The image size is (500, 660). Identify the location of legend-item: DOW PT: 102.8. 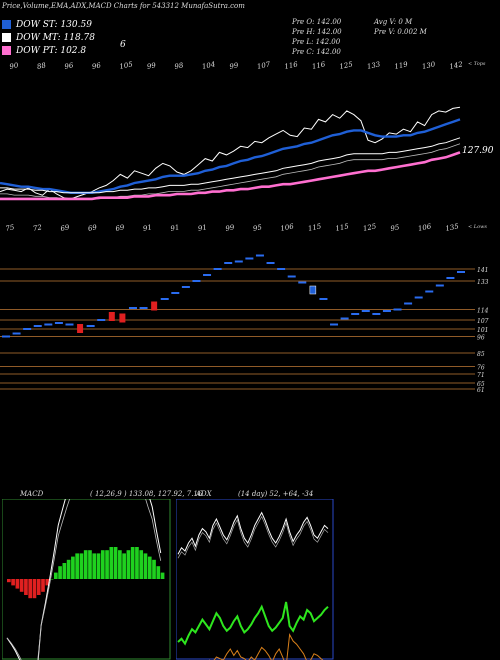
(44, 50).